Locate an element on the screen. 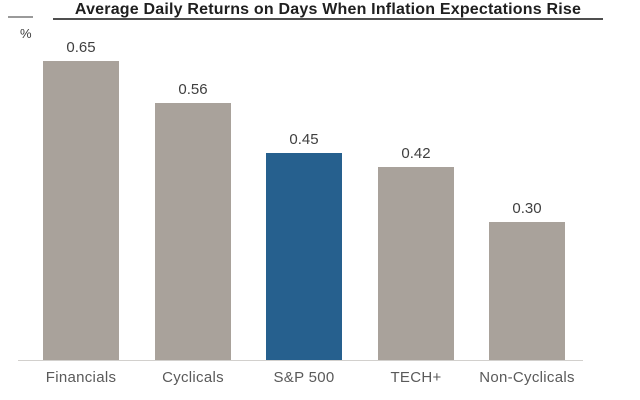 This screenshot has height=400, width=640. y-axis-unit-label: % is located at coordinates (26, 33).